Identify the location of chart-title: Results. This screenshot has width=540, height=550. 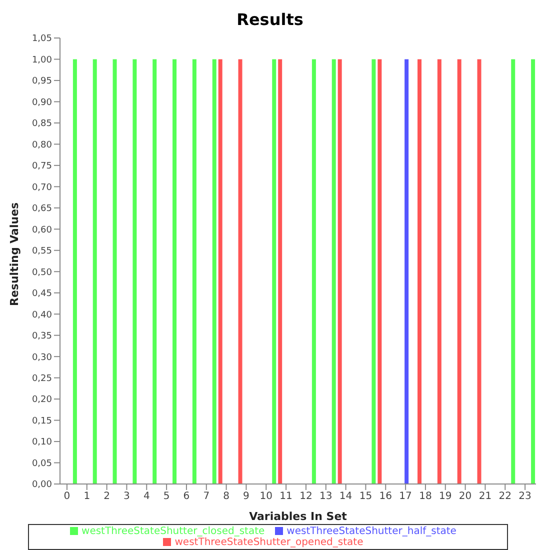
(270, 20).